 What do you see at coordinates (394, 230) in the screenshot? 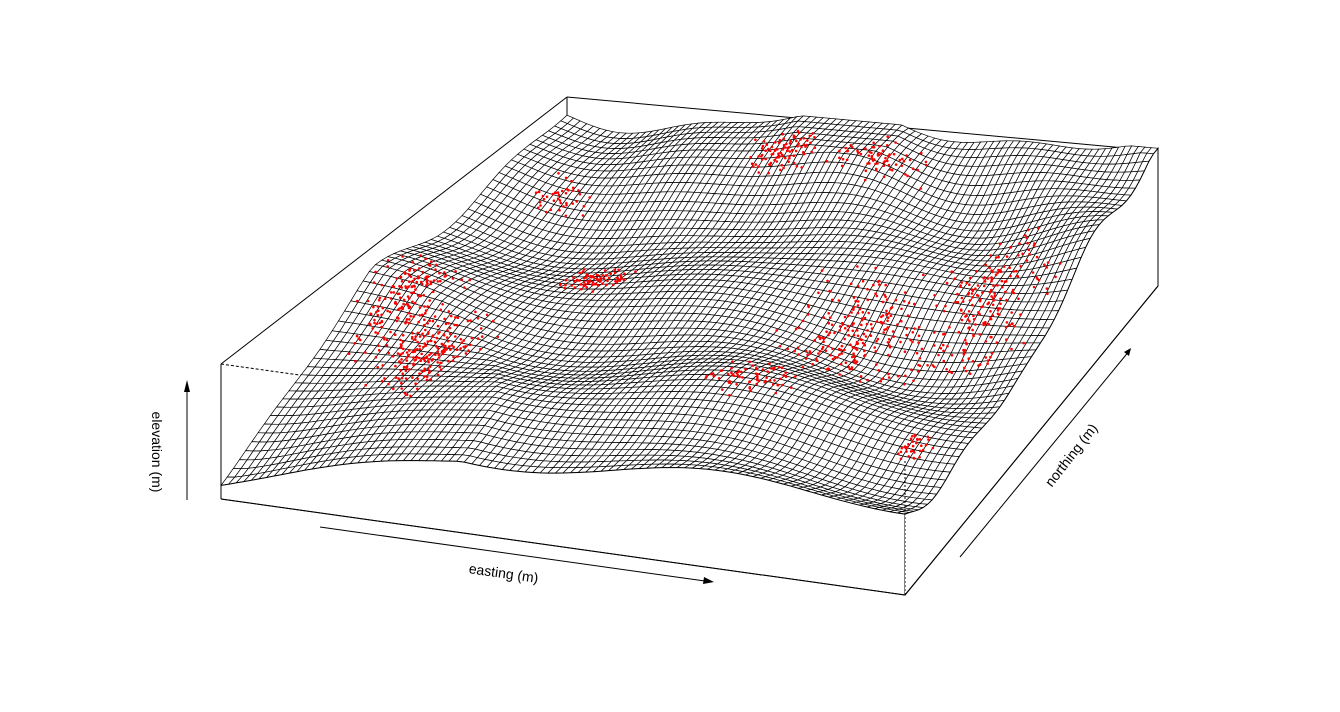
I see `box-edge-top-left` at bounding box center [394, 230].